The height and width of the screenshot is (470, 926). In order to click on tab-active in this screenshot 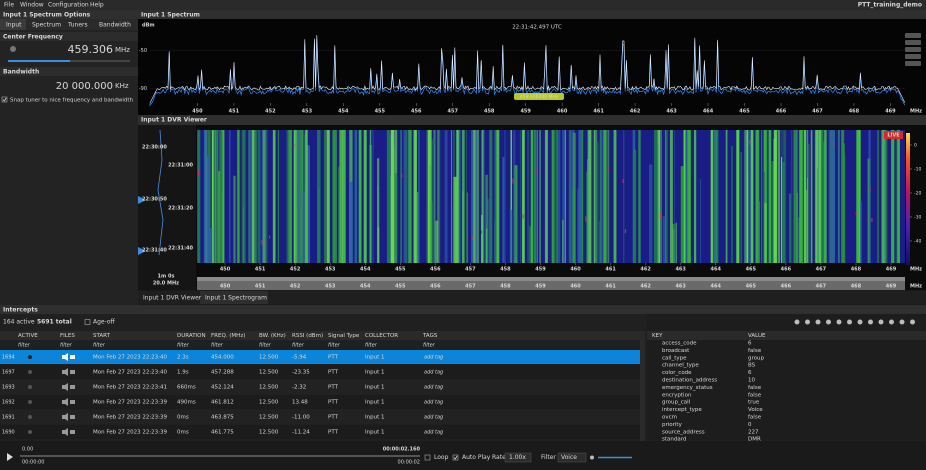, I will do `click(234, 297)`.